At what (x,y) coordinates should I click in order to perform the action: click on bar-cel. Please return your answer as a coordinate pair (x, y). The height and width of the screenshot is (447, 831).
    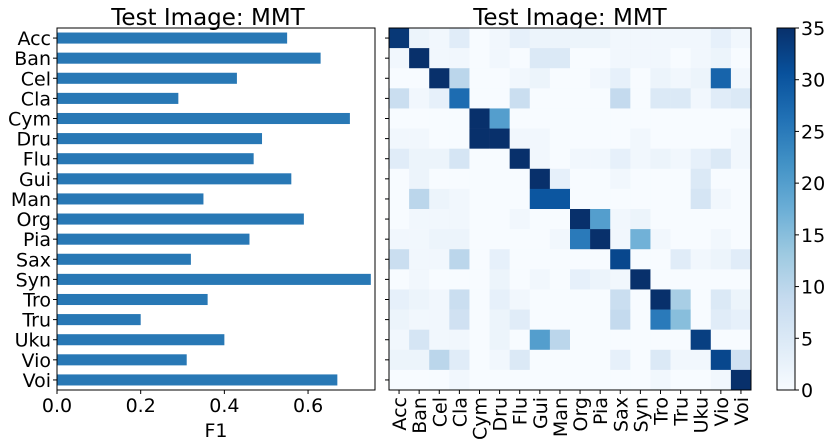
    Looking at the image, I should click on (147, 78).